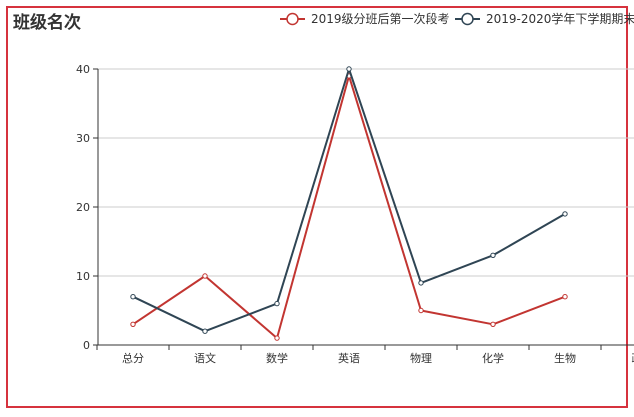  What do you see at coordinates (133, 358) in the screenshot?
I see `x-tick-label: 总分` at bounding box center [133, 358].